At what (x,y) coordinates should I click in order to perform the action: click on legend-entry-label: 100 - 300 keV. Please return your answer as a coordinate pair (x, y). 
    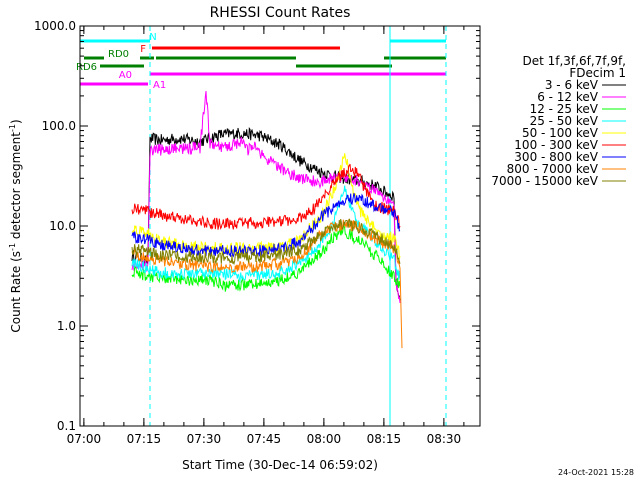
    Looking at the image, I should click on (556, 145).